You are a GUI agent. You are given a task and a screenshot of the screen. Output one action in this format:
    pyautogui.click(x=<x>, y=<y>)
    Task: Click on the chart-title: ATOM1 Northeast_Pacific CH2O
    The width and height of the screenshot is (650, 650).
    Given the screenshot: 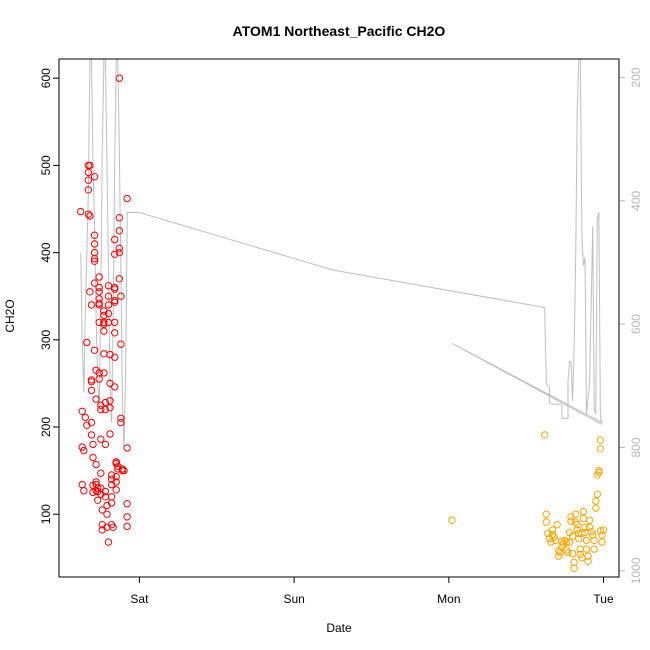 What is the action you would take?
    pyautogui.click(x=339, y=31)
    